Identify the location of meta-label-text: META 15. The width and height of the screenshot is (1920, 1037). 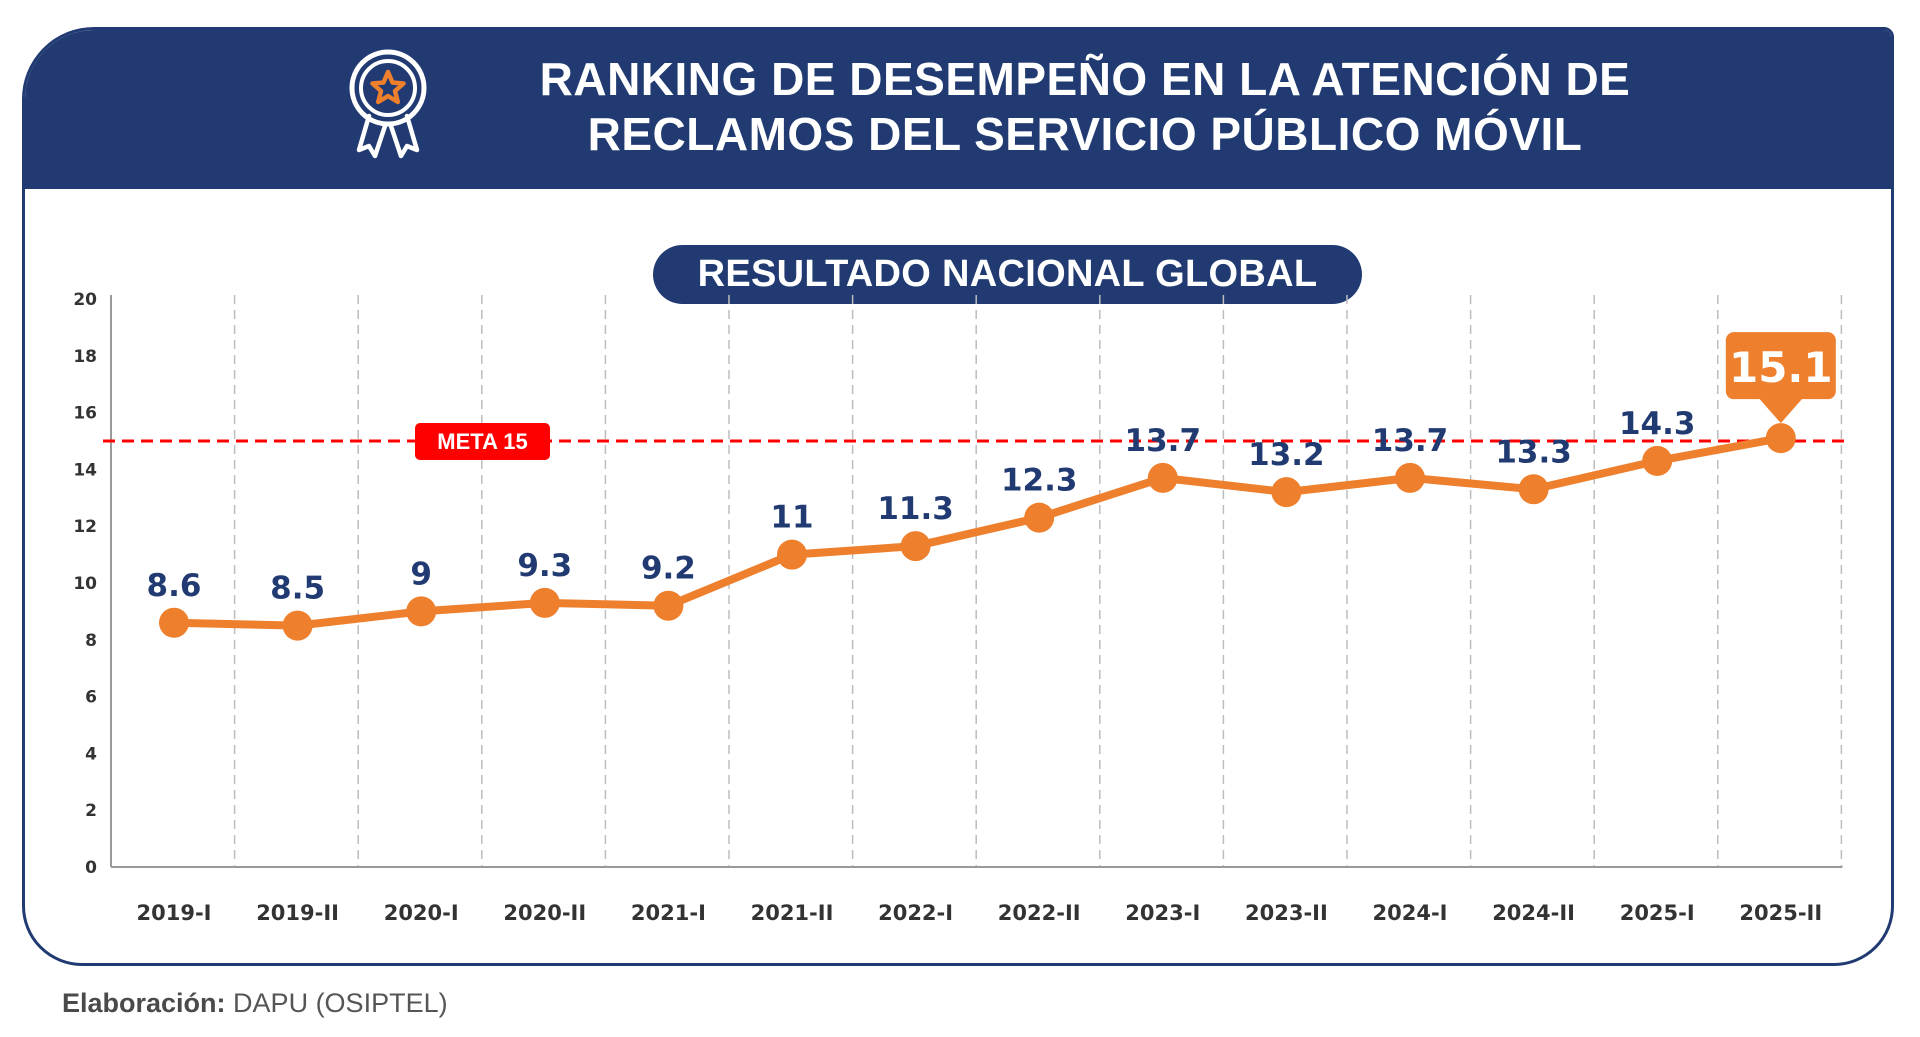
(482, 441).